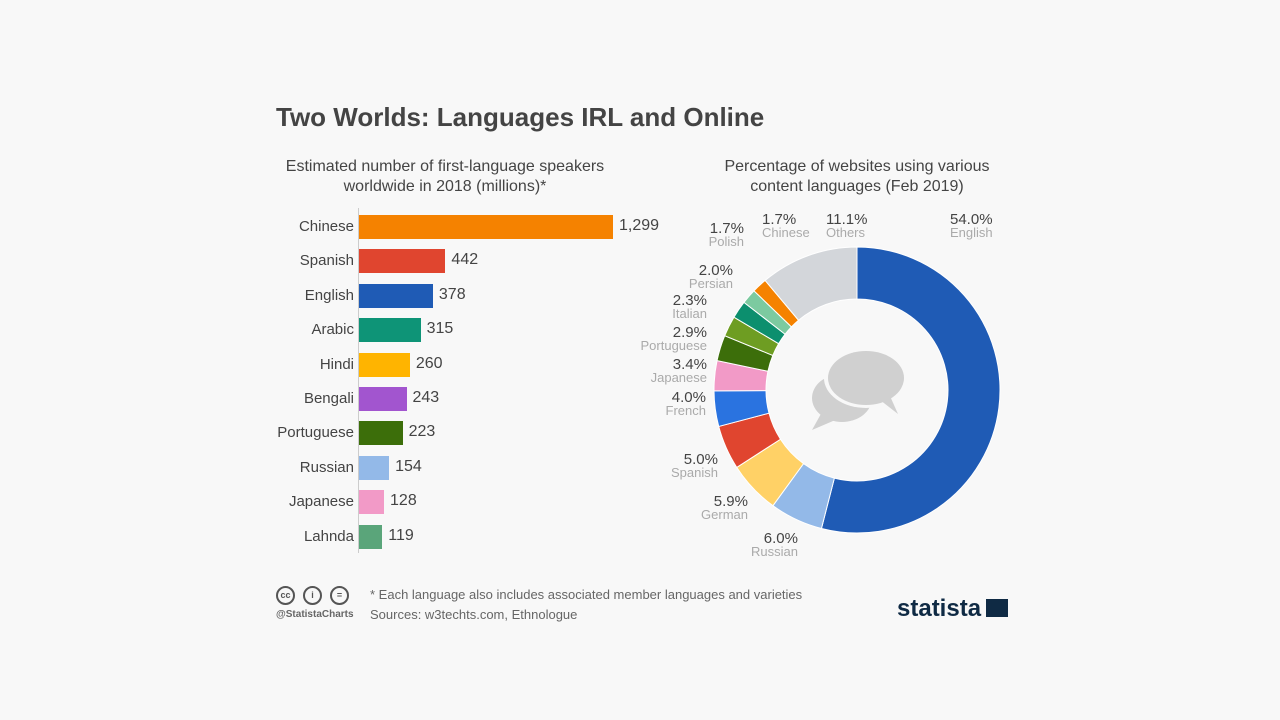  Describe the element at coordinates (710, 283) in the screenshot. I see `donut-category-label: Persian` at that location.